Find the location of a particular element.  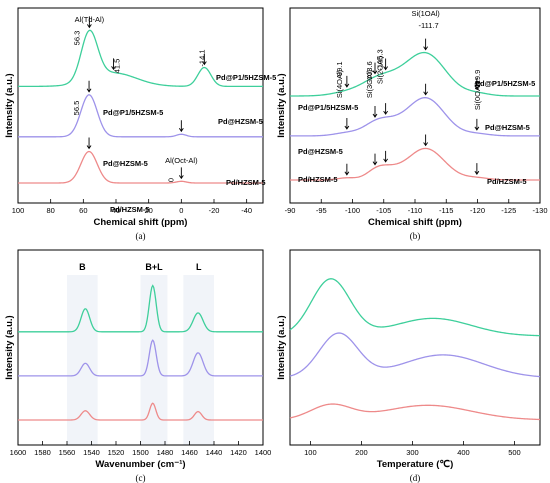

x-tick-label-5: 0 is located at coordinates (181, 210).